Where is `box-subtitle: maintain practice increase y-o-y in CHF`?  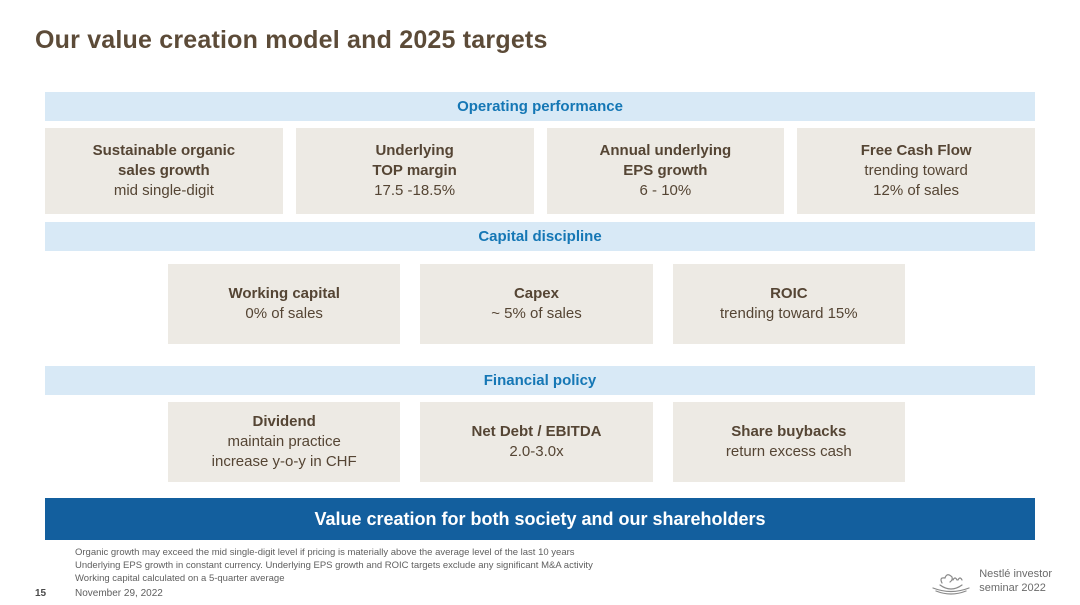 box-subtitle: maintain practice increase y-o-y in CHF is located at coordinates (284, 451).